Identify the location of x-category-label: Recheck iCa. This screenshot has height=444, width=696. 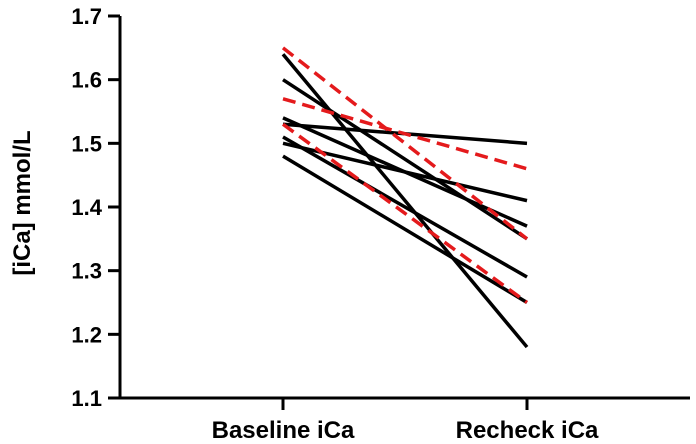
(527, 430).